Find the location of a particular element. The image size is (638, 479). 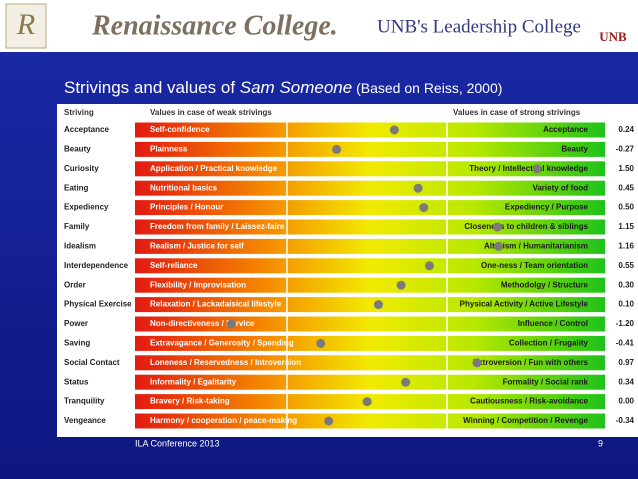

weak-label: Bravery / Risk-taking is located at coordinates (190, 401).